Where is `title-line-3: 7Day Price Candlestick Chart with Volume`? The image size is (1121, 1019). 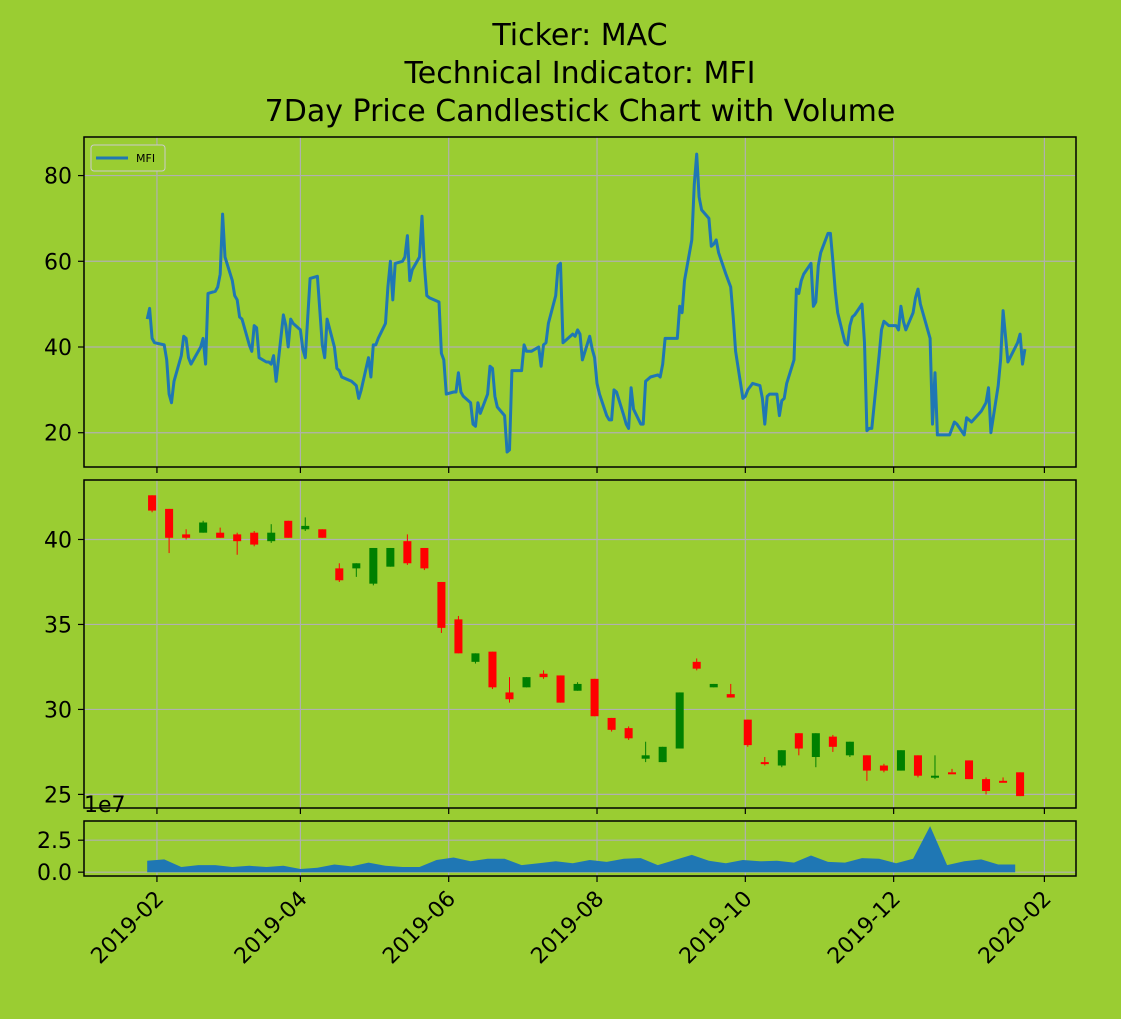 title-line-3: 7Day Price Candlestick Chart with Volume is located at coordinates (580, 111).